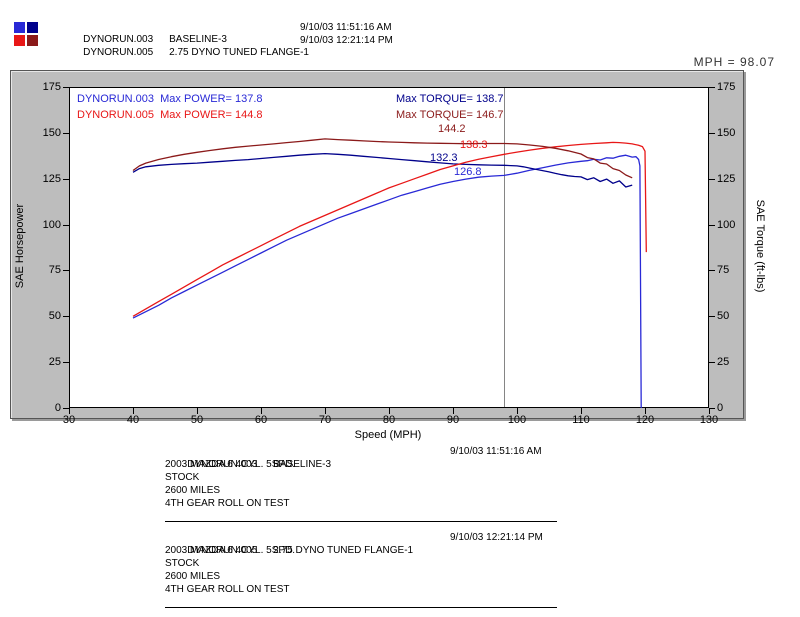 Image resolution: width=800 pixels, height=617 pixels. What do you see at coordinates (389, 420) in the screenshot?
I see `axis-tick-label: 80` at bounding box center [389, 420].